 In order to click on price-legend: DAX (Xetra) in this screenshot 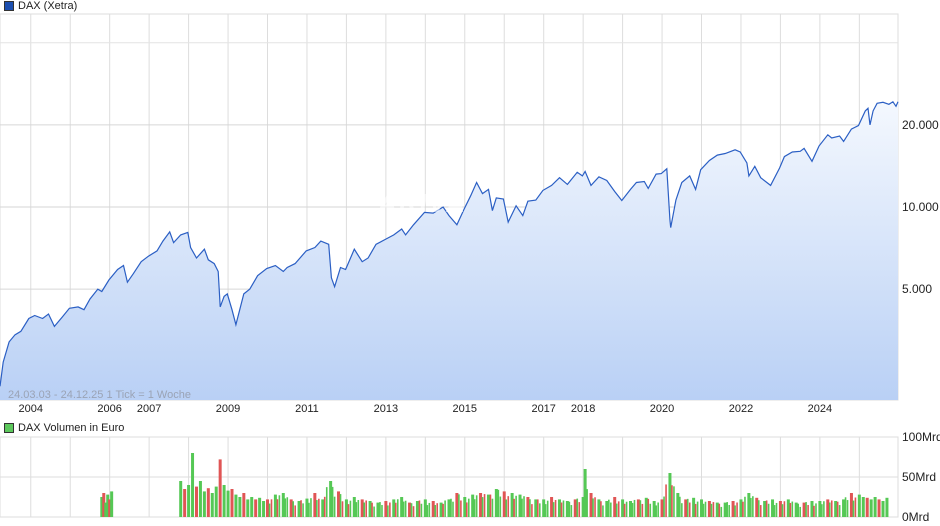, I will do `click(40, 6)`.